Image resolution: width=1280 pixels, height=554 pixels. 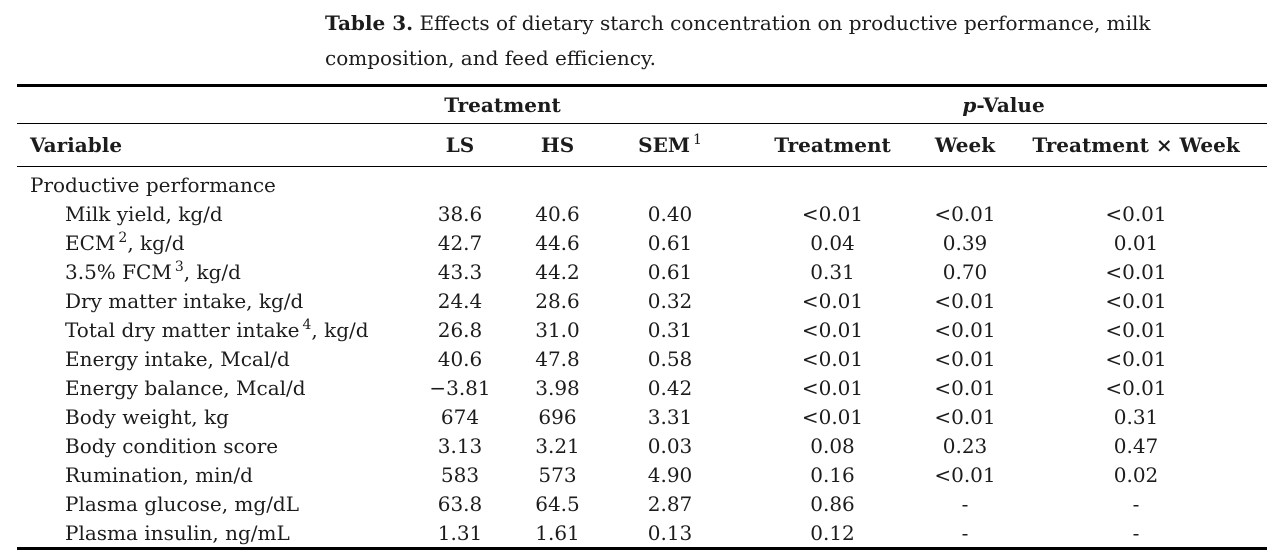 I want to click on value-cell: 2.87, so click(x=670, y=503).